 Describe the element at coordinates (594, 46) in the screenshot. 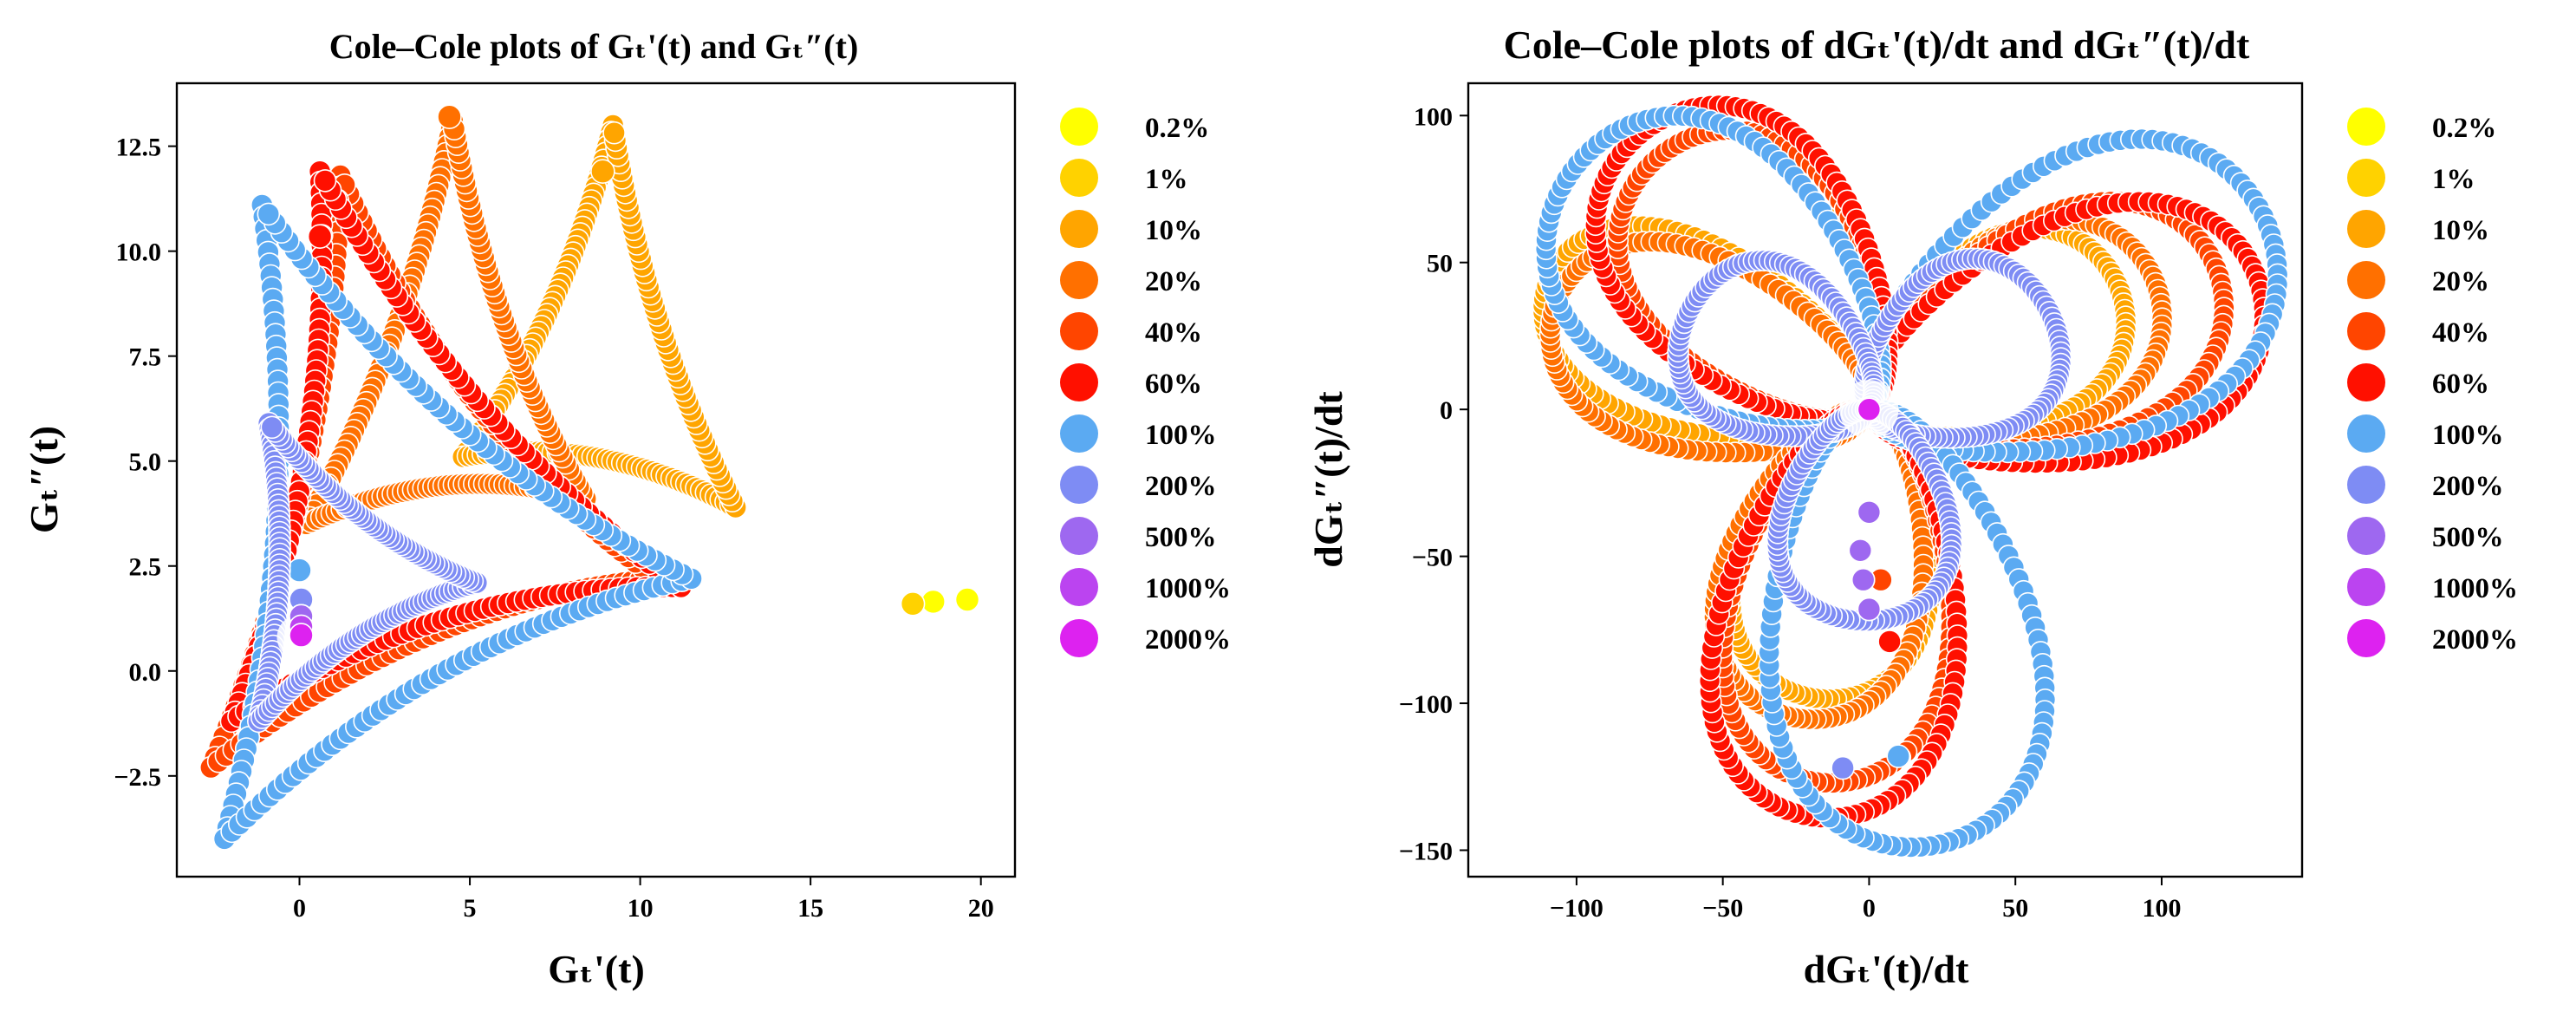

I see `left-chart-title: Cole–Cole plots of Gₜ'(t) and Gₜ″(t)` at that location.